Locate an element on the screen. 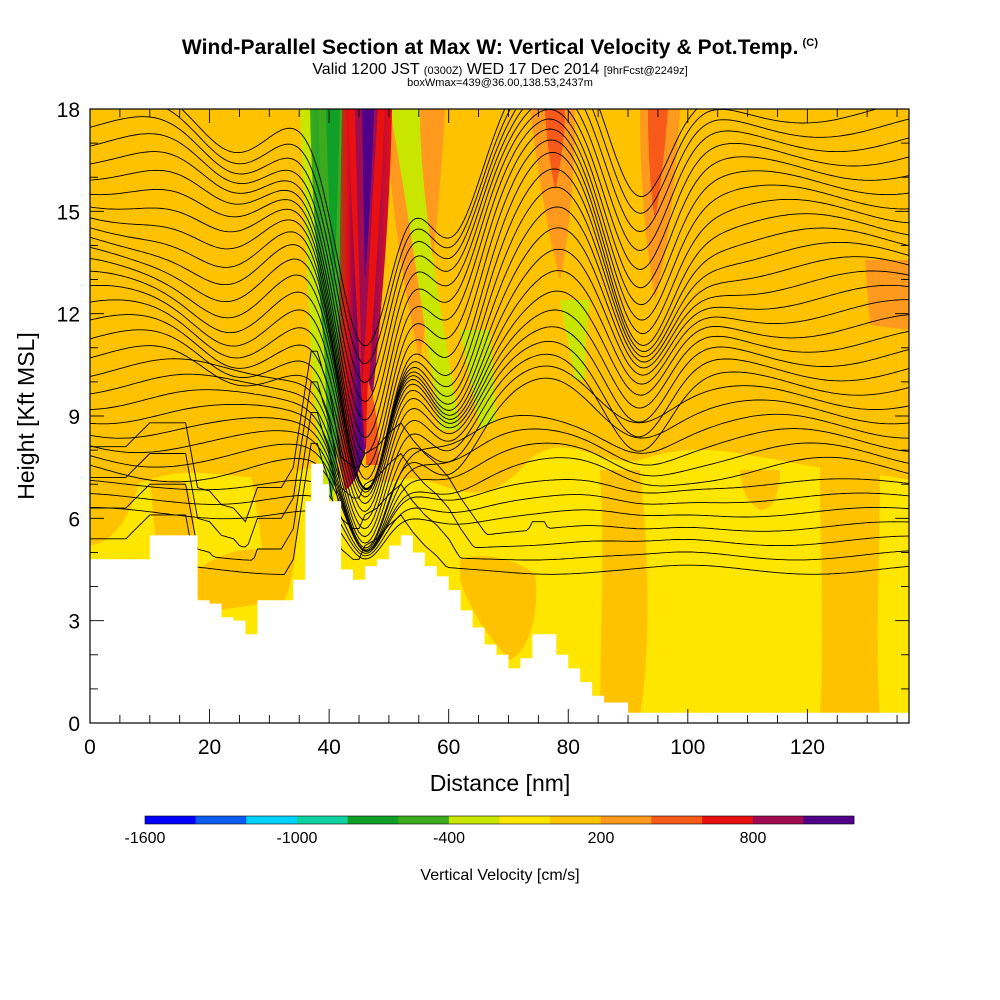 This screenshot has height=1000, width=1000. x-tick-label: 20 is located at coordinates (209, 747).